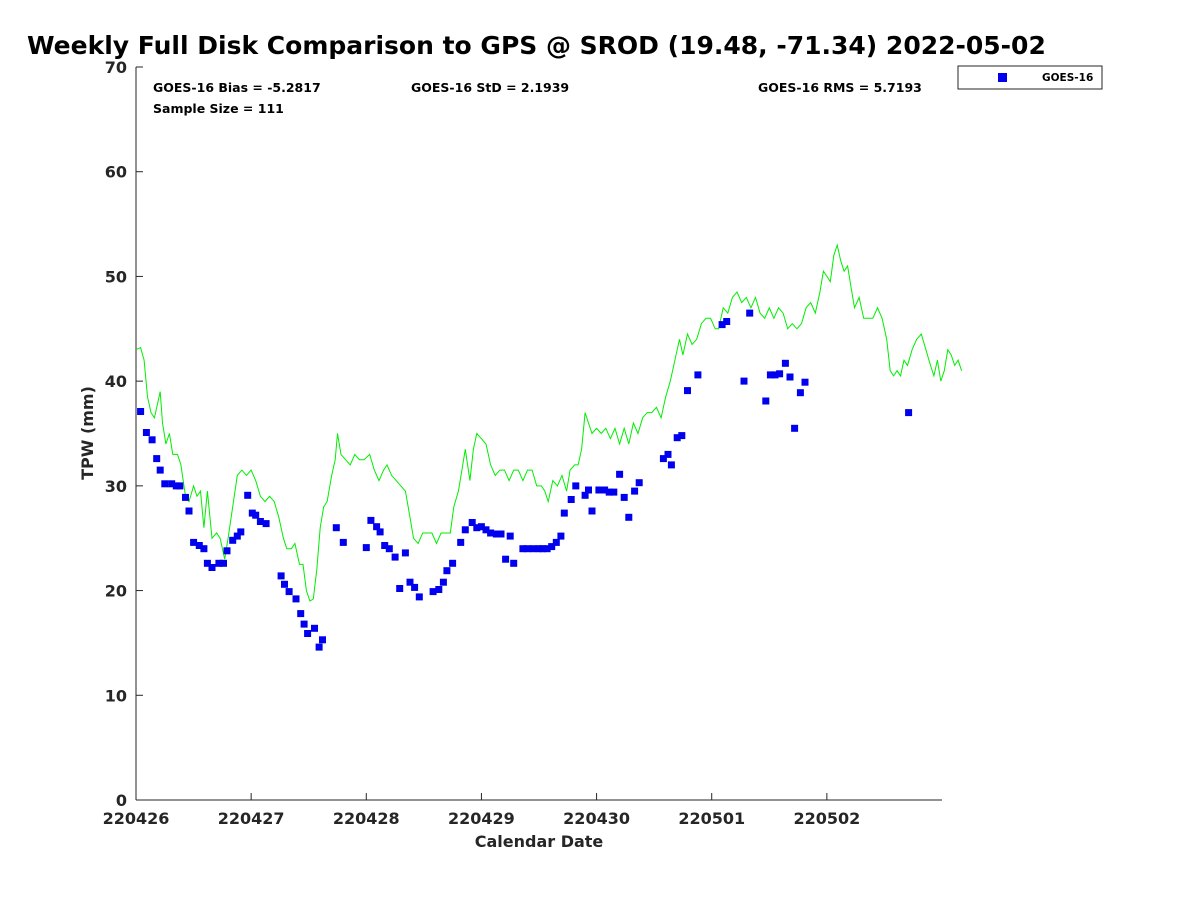 Image resolution: width=1200 pixels, height=900 pixels. I want to click on legend: GOES-16, so click(1030, 77).